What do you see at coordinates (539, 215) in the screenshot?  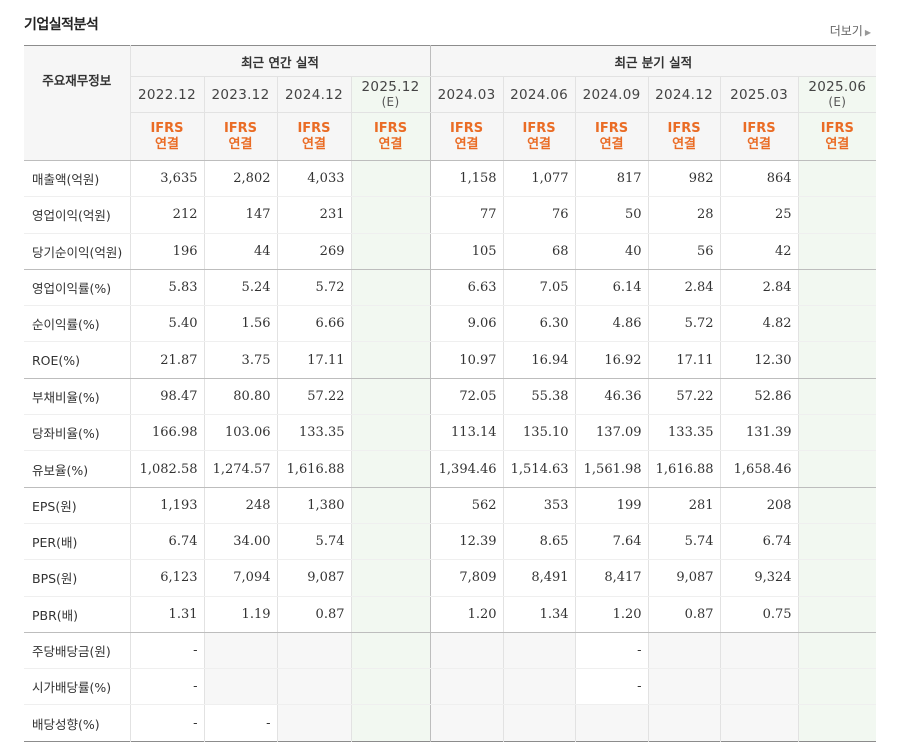 I see `value-cell: 76` at bounding box center [539, 215].